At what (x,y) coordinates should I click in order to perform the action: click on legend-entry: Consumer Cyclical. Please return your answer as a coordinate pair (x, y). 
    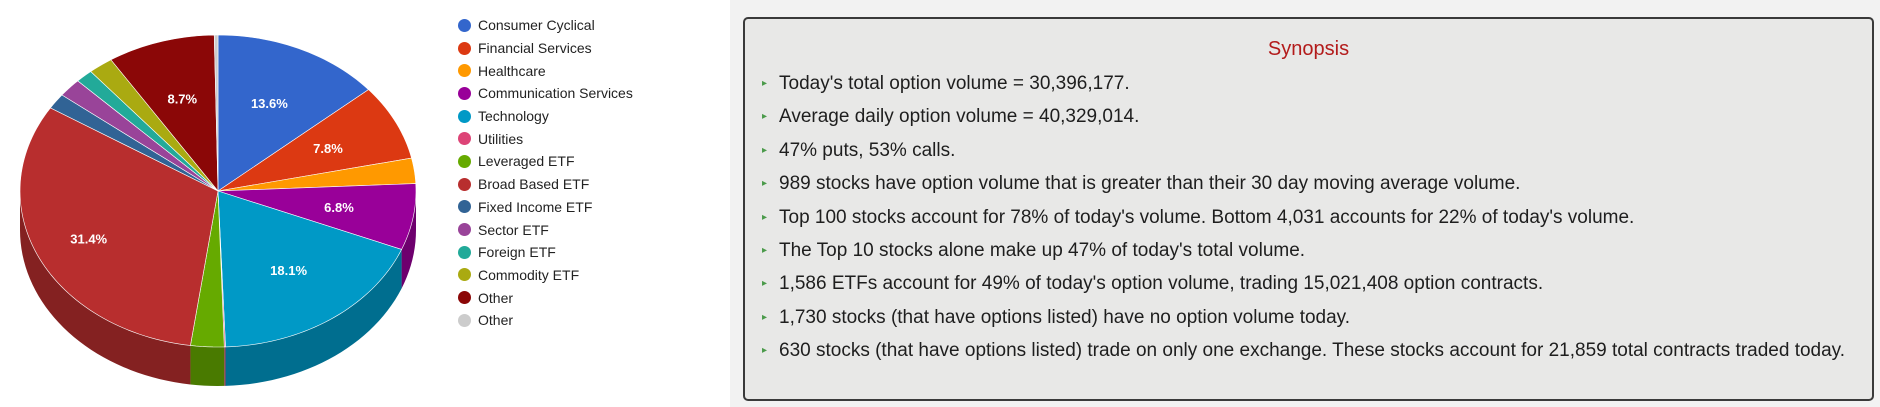
    Looking at the image, I should click on (545, 25).